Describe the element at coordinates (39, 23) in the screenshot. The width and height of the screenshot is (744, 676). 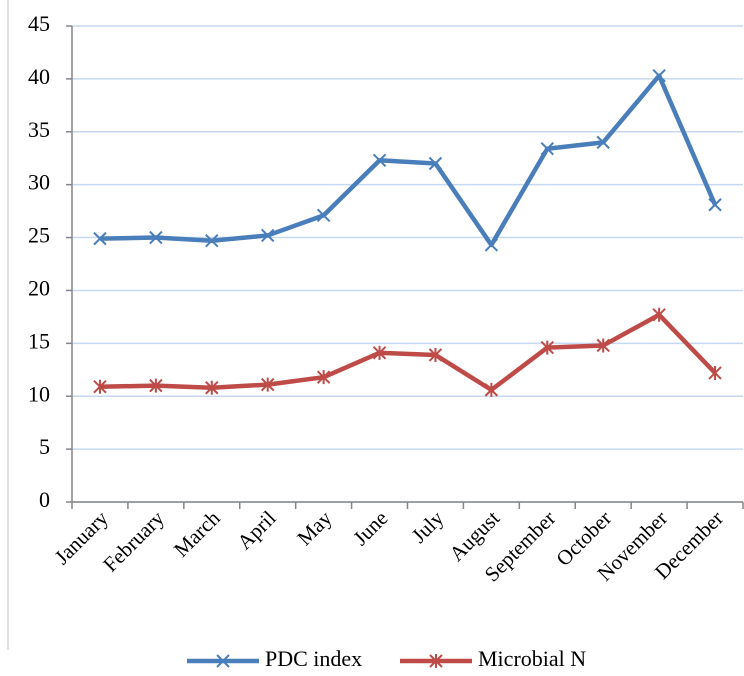
I see `y-tick-label: 45` at that location.